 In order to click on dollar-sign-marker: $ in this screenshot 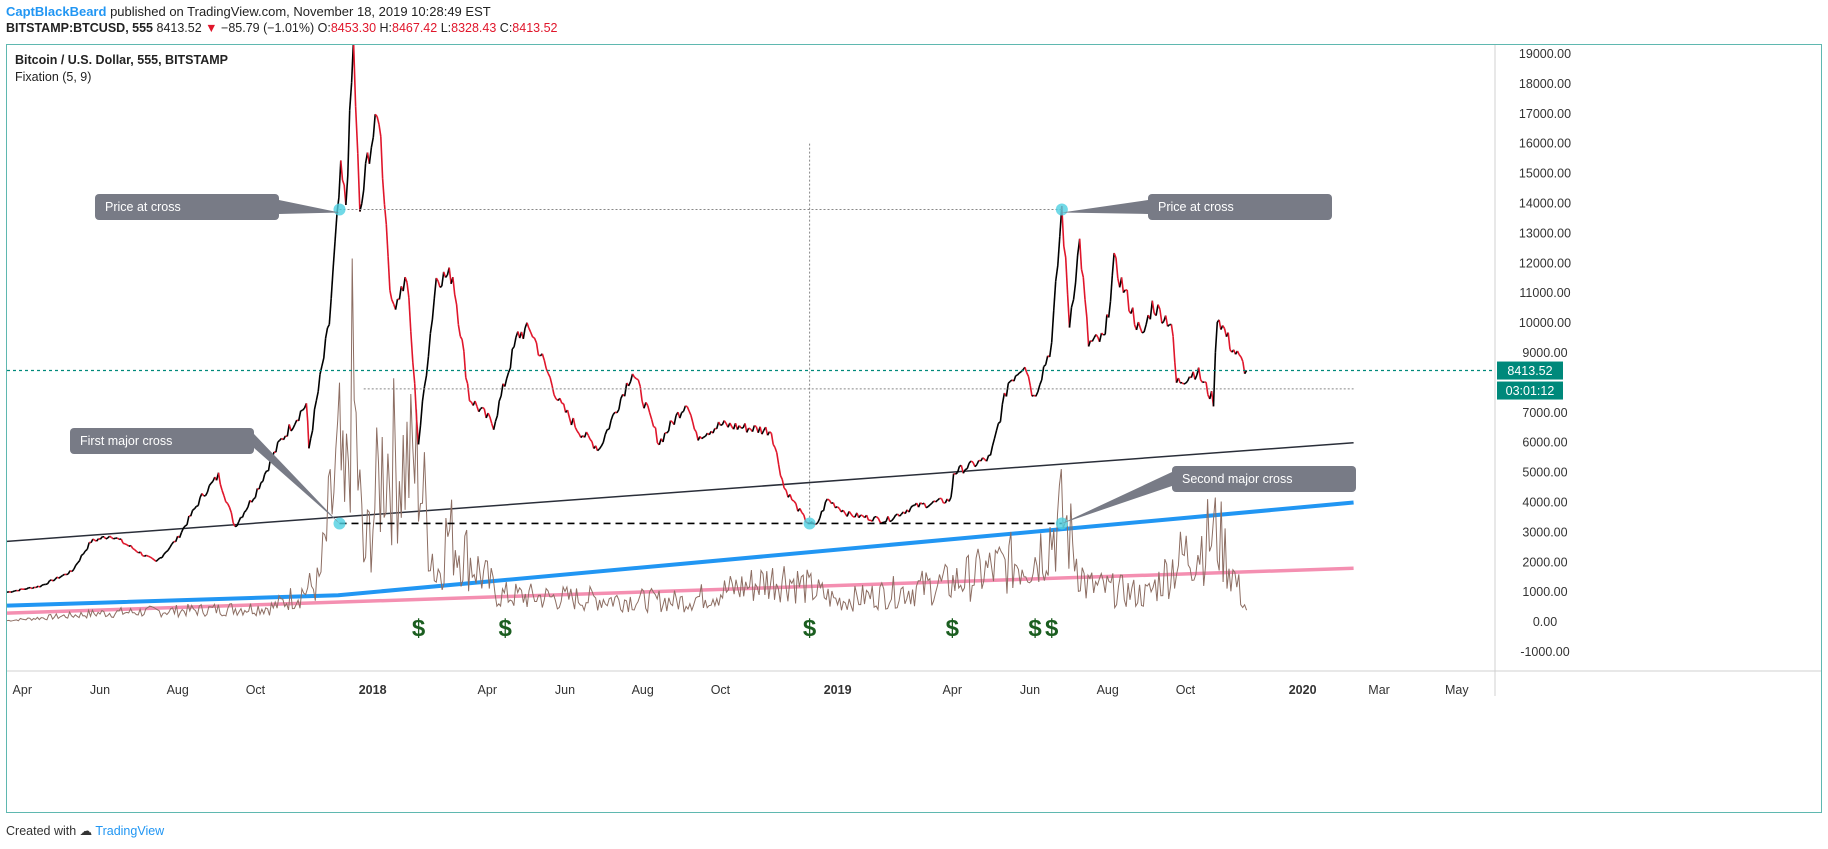, I will do `click(1052, 628)`.